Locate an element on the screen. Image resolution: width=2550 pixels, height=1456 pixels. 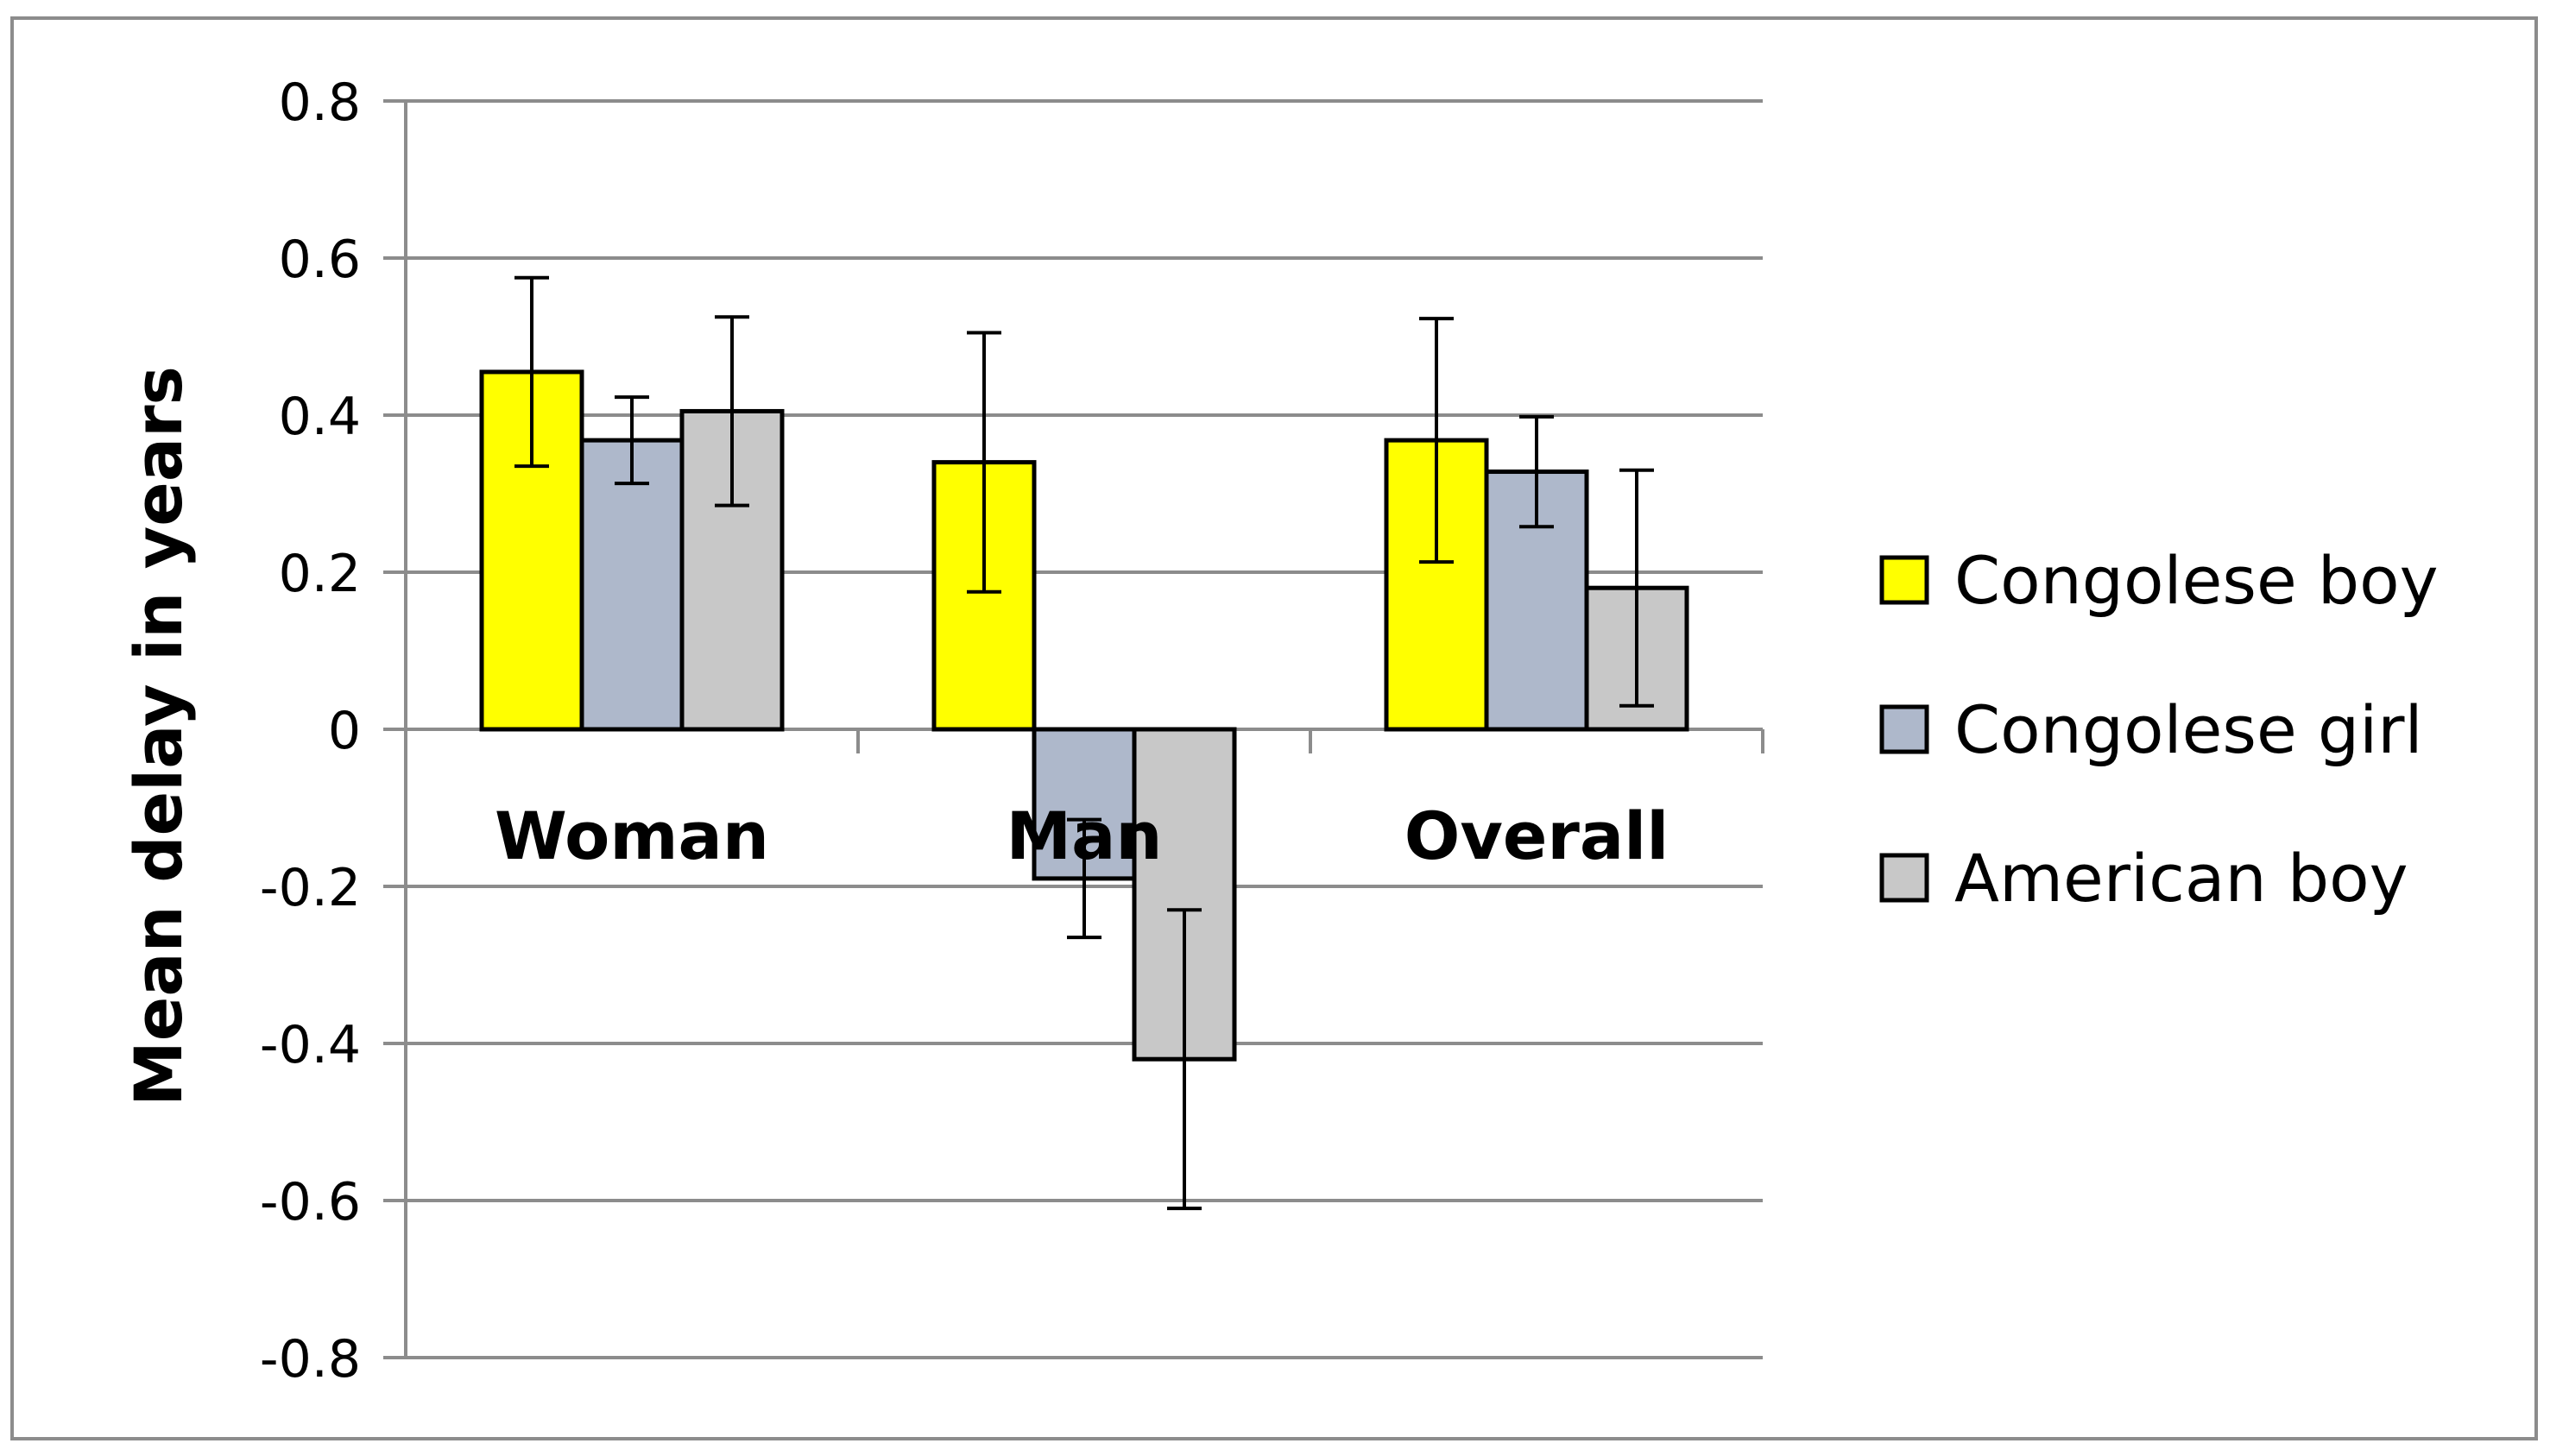
x-category-label: Overall is located at coordinates (1537, 836).